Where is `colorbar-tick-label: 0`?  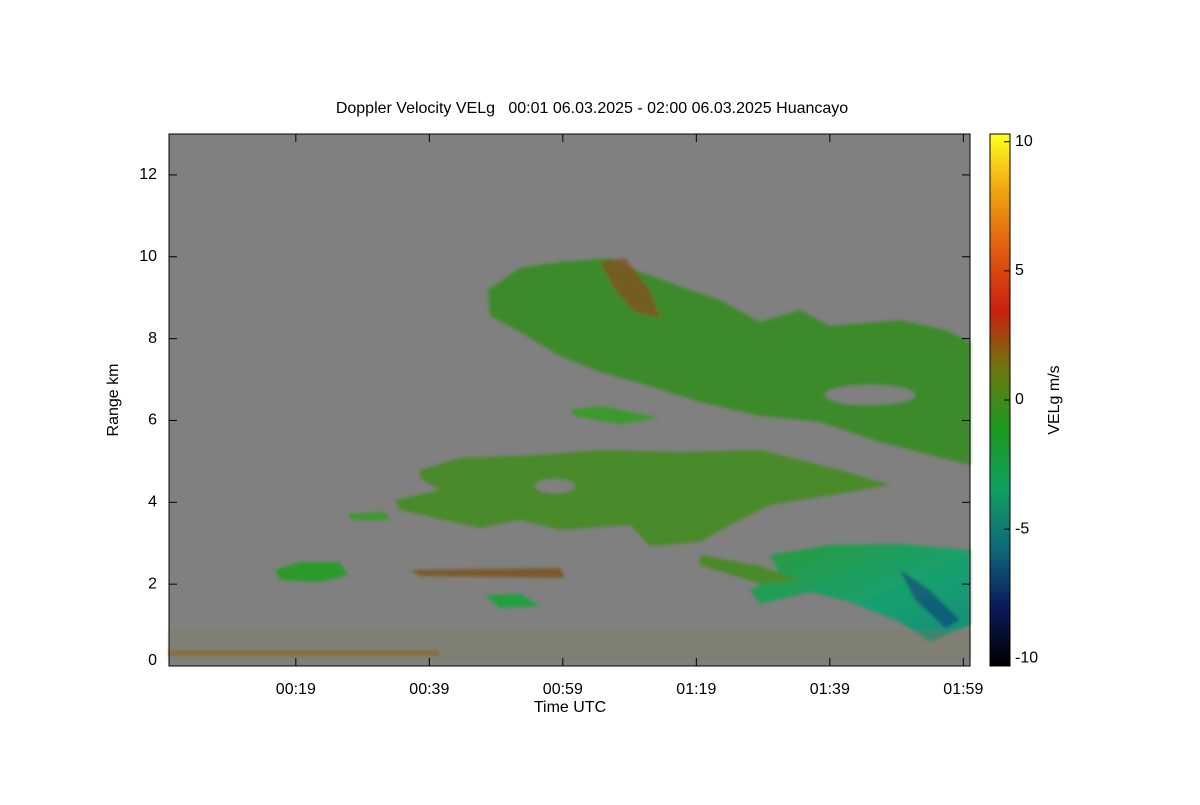 colorbar-tick-label: 0 is located at coordinates (1019, 399).